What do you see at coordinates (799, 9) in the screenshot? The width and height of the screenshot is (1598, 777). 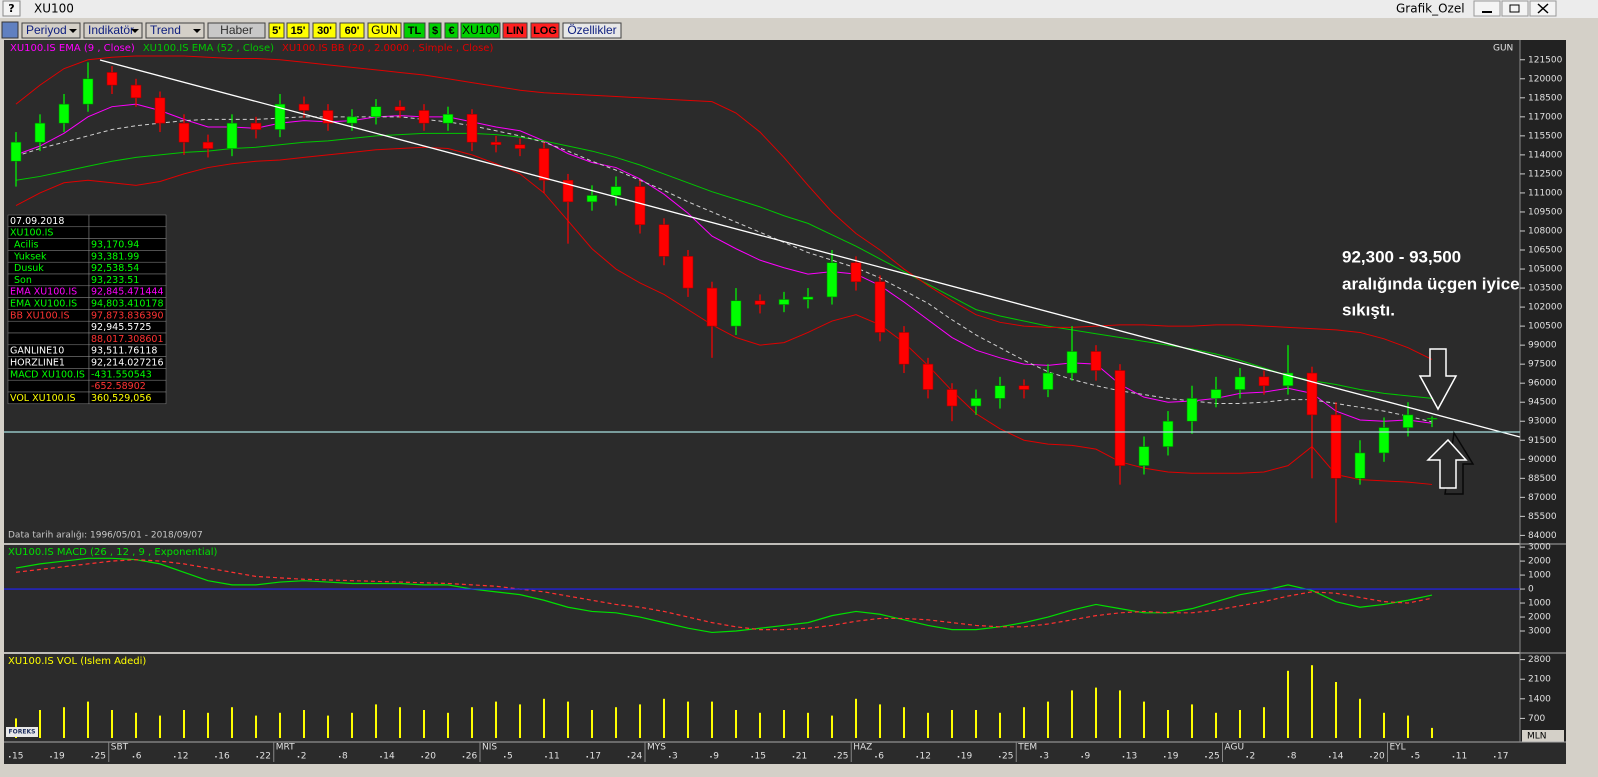 I see `title-bar` at bounding box center [799, 9].